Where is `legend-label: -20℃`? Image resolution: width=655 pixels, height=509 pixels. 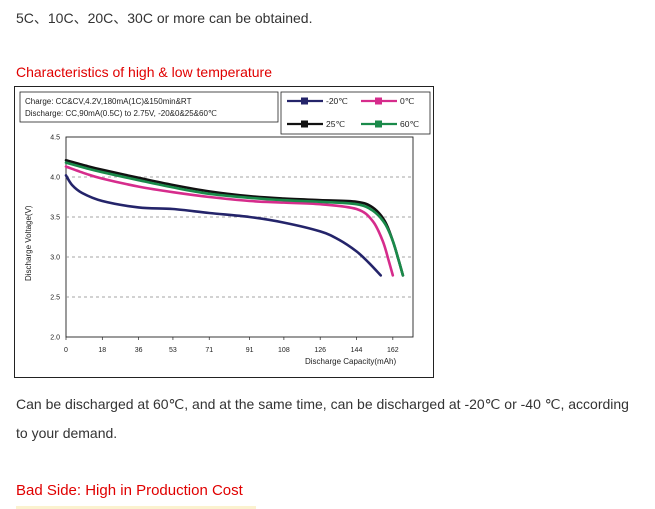 legend-label: -20℃ is located at coordinates (337, 101).